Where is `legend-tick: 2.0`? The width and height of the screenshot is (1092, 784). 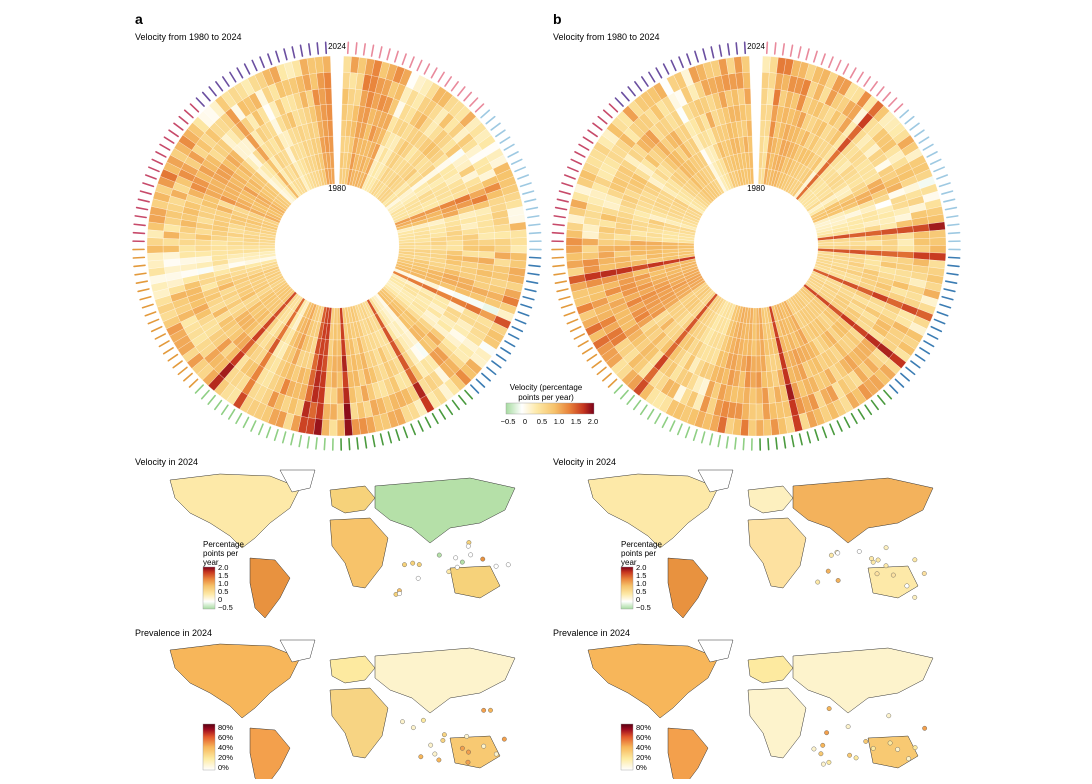 legend-tick: 2.0 is located at coordinates (593, 421).